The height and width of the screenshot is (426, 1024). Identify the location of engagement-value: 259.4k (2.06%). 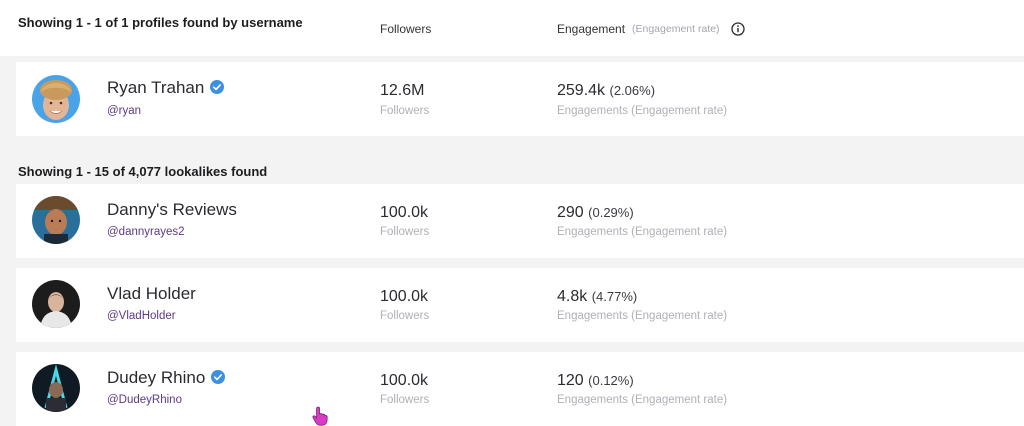
(606, 90).